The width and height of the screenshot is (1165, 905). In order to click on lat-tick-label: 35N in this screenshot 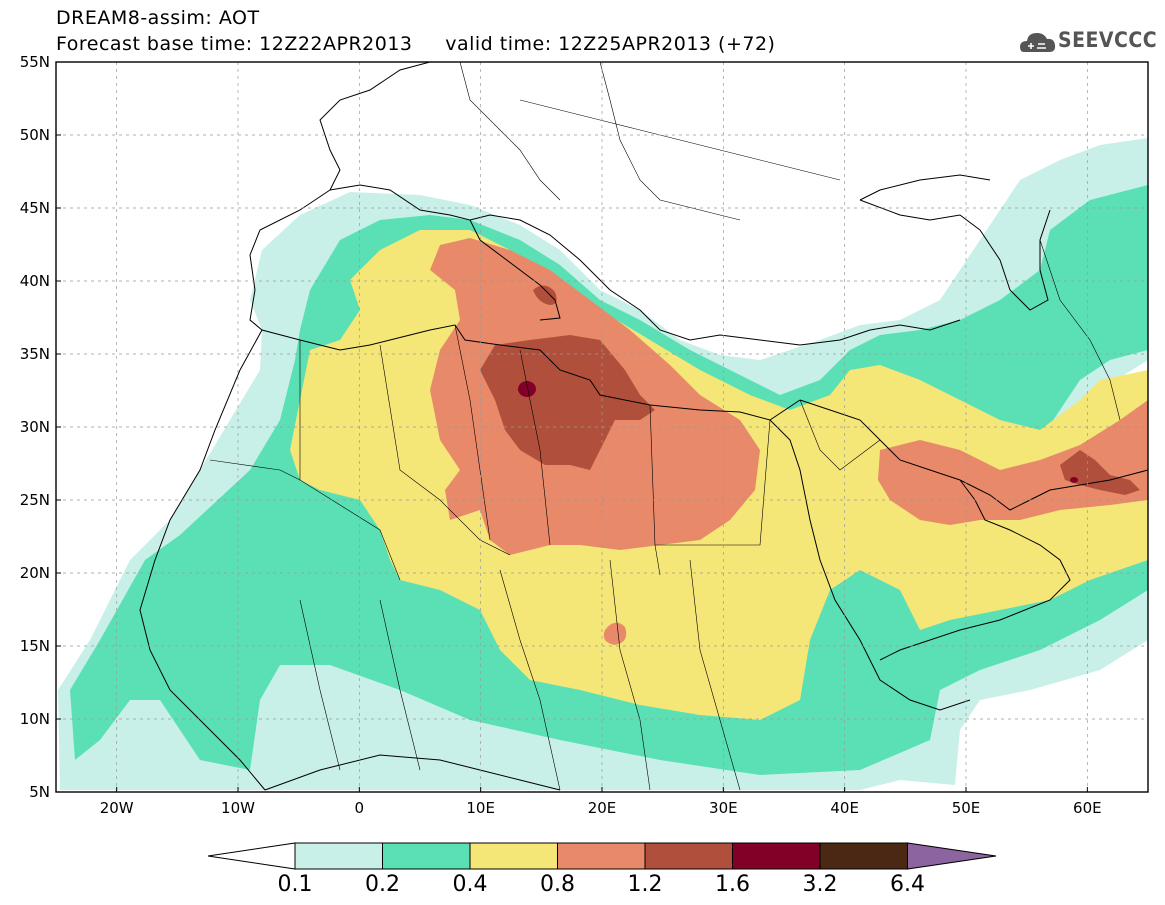, I will do `click(35, 354)`.